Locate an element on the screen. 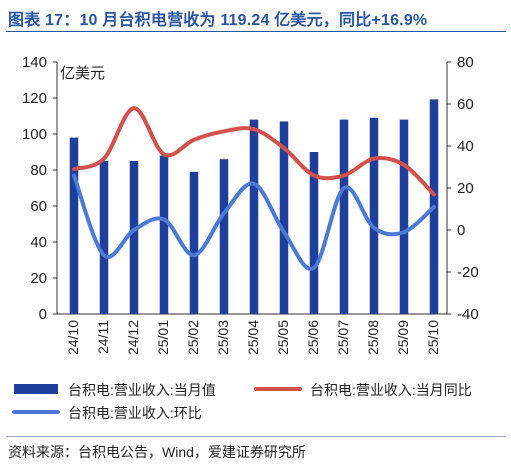 This screenshot has height=470, width=511. left-tick-label: 20 is located at coordinates (38, 278).